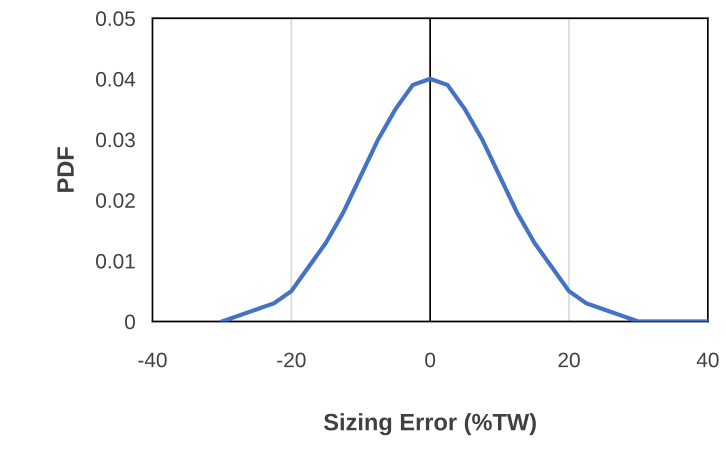 The width and height of the screenshot is (726, 456). What do you see at coordinates (152, 360) in the screenshot?
I see `x-tick-label: -40` at bounding box center [152, 360].